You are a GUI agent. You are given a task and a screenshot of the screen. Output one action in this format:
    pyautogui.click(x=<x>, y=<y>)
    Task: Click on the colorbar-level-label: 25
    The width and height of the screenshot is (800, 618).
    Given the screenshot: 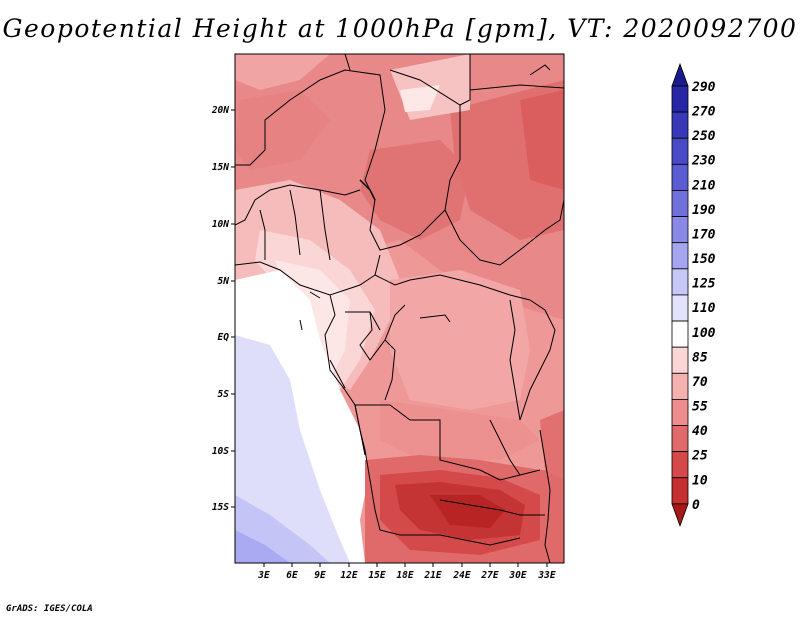 What is the action you would take?
    pyautogui.click(x=699, y=456)
    